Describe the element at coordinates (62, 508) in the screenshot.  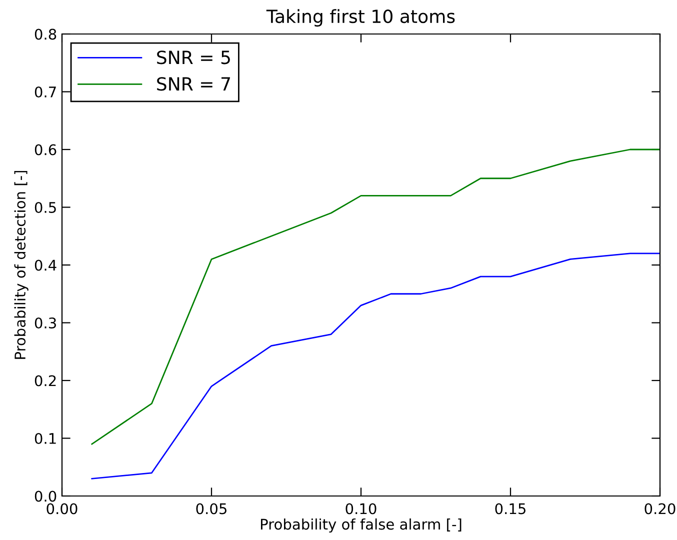
I see `x-tick-label: 0.00` at that location.